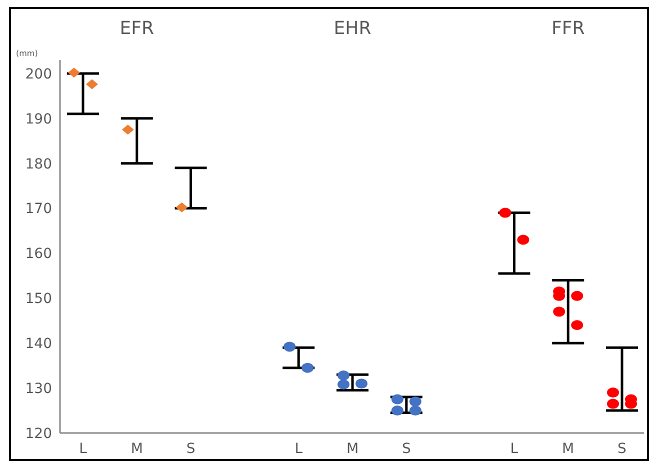 Image resolution: width=649 pixels, height=461 pixels. I want to click on y-tick-label: 160, so click(38, 254).